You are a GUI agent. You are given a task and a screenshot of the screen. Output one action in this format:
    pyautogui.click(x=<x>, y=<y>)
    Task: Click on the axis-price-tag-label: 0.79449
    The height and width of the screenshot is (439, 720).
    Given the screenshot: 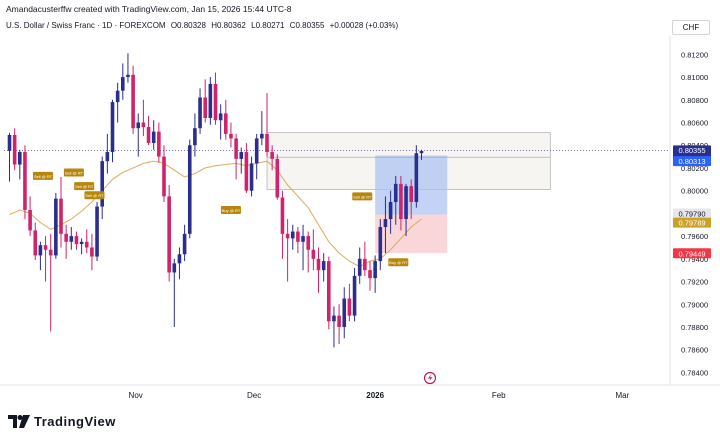 What is the action you would take?
    pyautogui.click(x=691, y=253)
    